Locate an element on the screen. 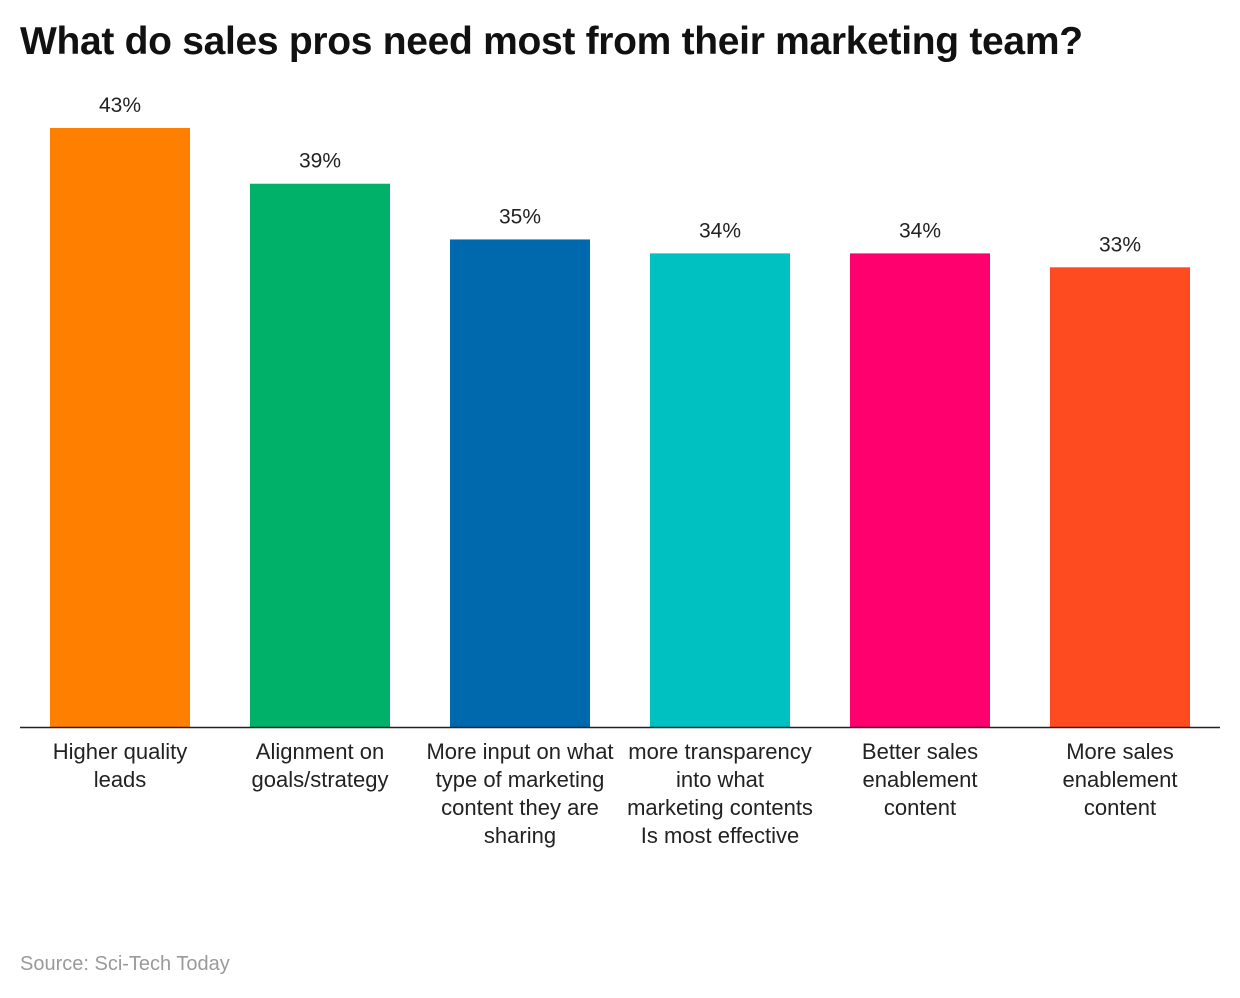 Image resolution: width=1240 pixels, height=998 pixels. value-label: 43% is located at coordinates (120, 105).